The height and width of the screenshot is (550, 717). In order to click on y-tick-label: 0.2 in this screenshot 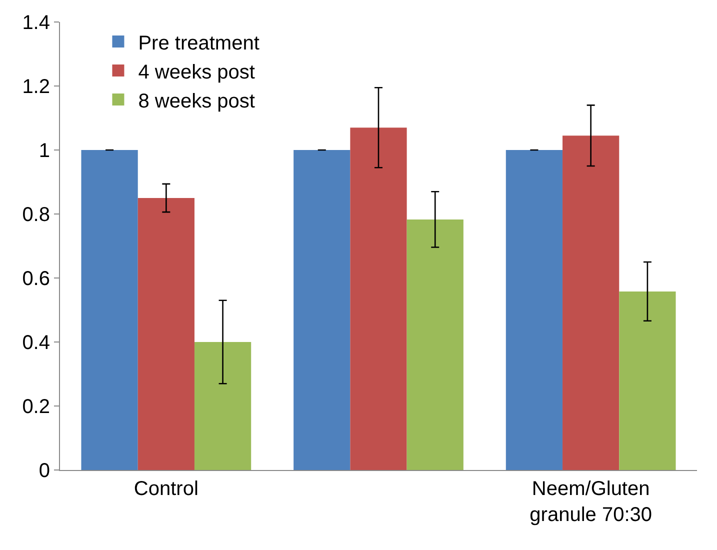, I will do `click(36, 407)`.